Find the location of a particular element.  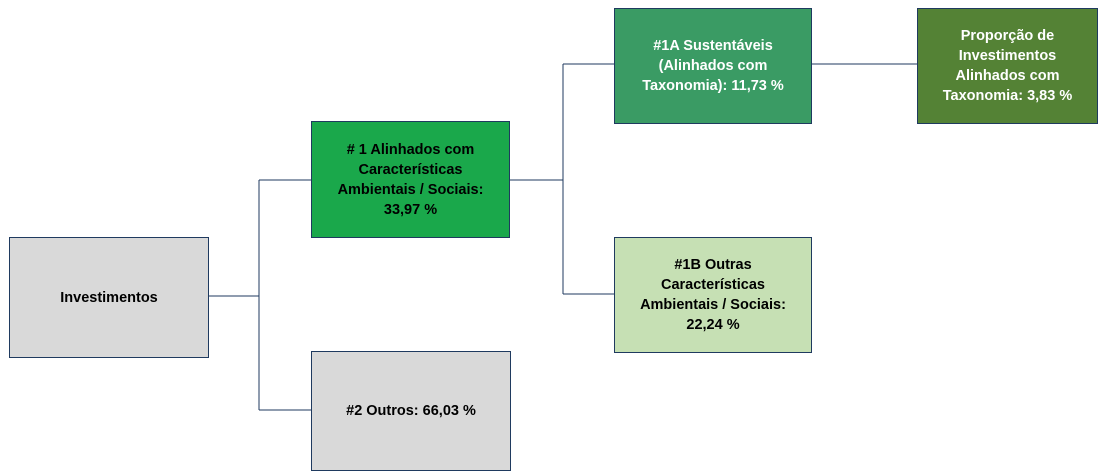

node-label-line: 22,24 % is located at coordinates (713, 325).